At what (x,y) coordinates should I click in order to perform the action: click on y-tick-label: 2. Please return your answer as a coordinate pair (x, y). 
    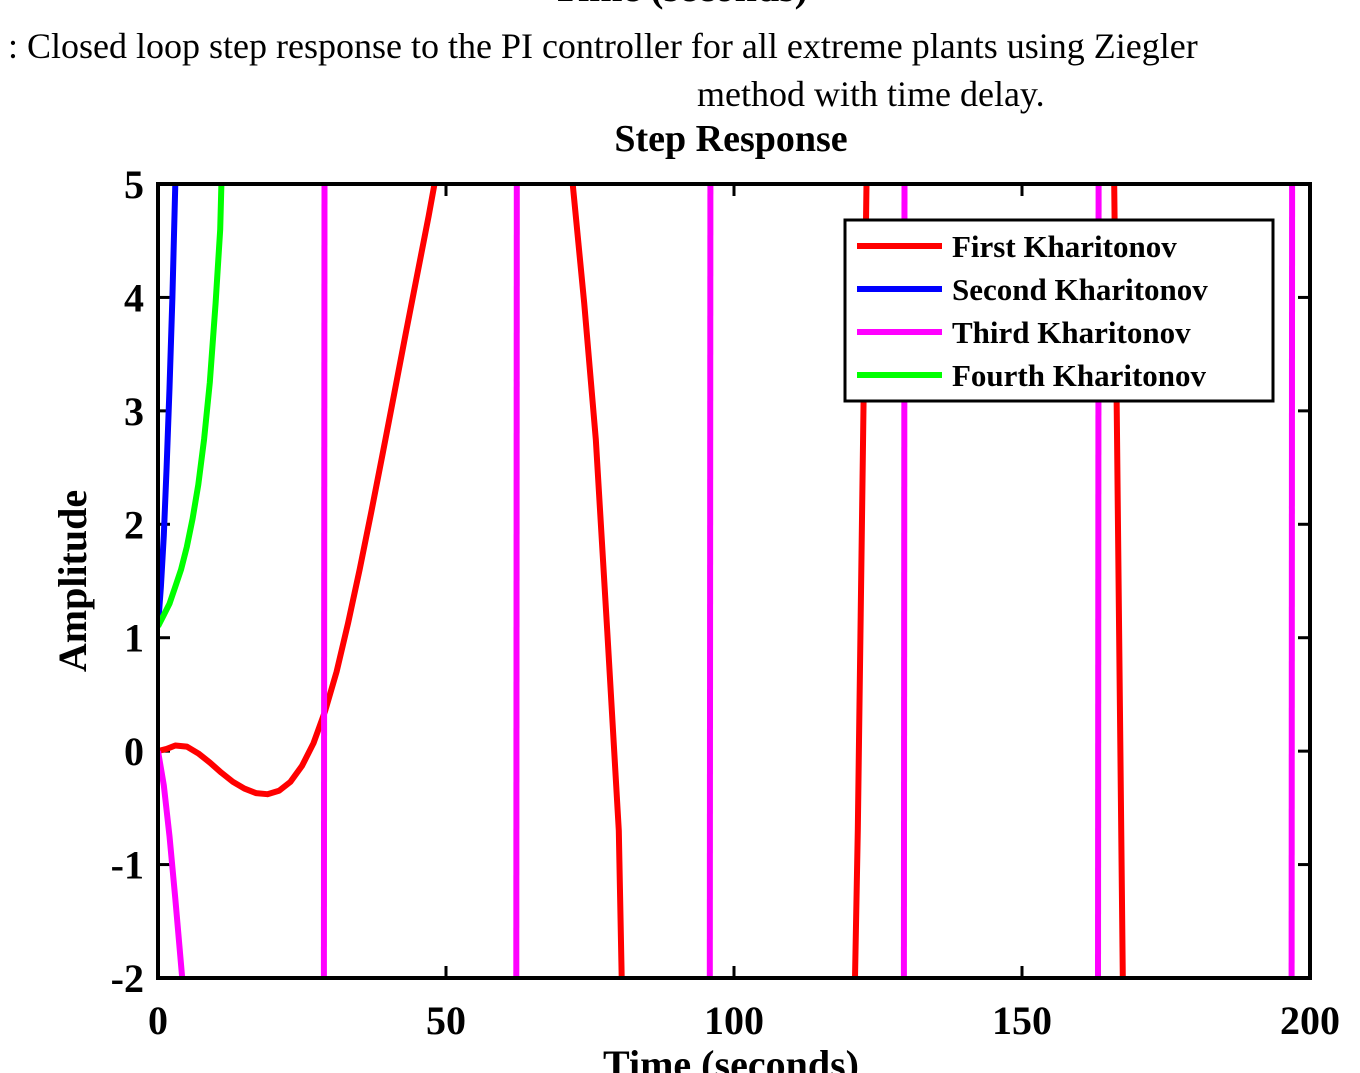
    Looking at the image, I should click on (134, 524).